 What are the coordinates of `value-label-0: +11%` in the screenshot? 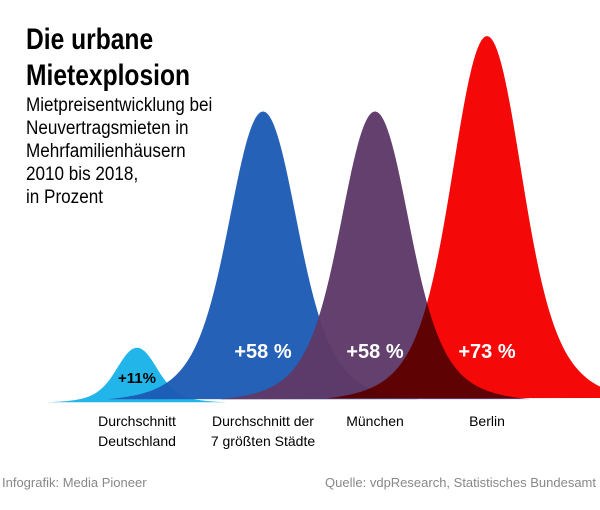 It's located at (137, 378).